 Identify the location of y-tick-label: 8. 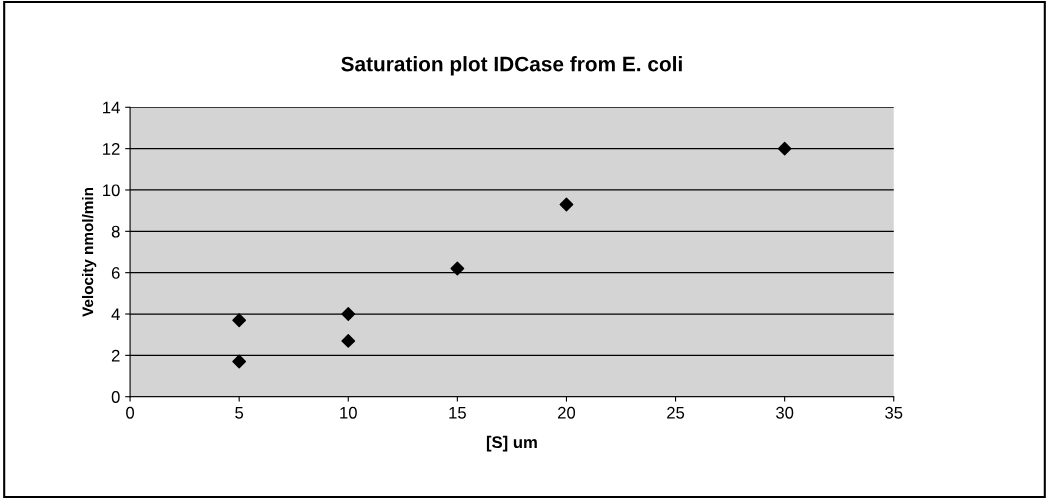
(115, 231).